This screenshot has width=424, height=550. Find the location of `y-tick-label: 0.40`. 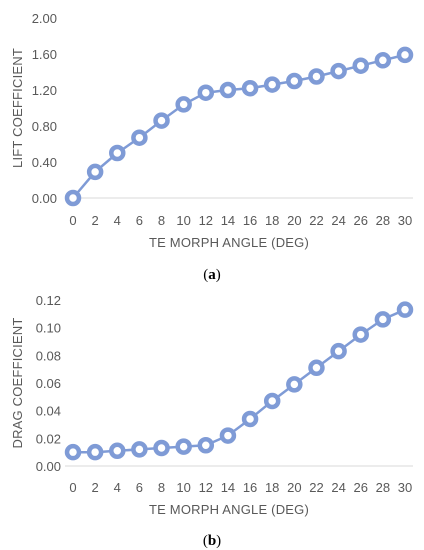

y-tick-label: 0.40 is located at coordinates (44, 162).